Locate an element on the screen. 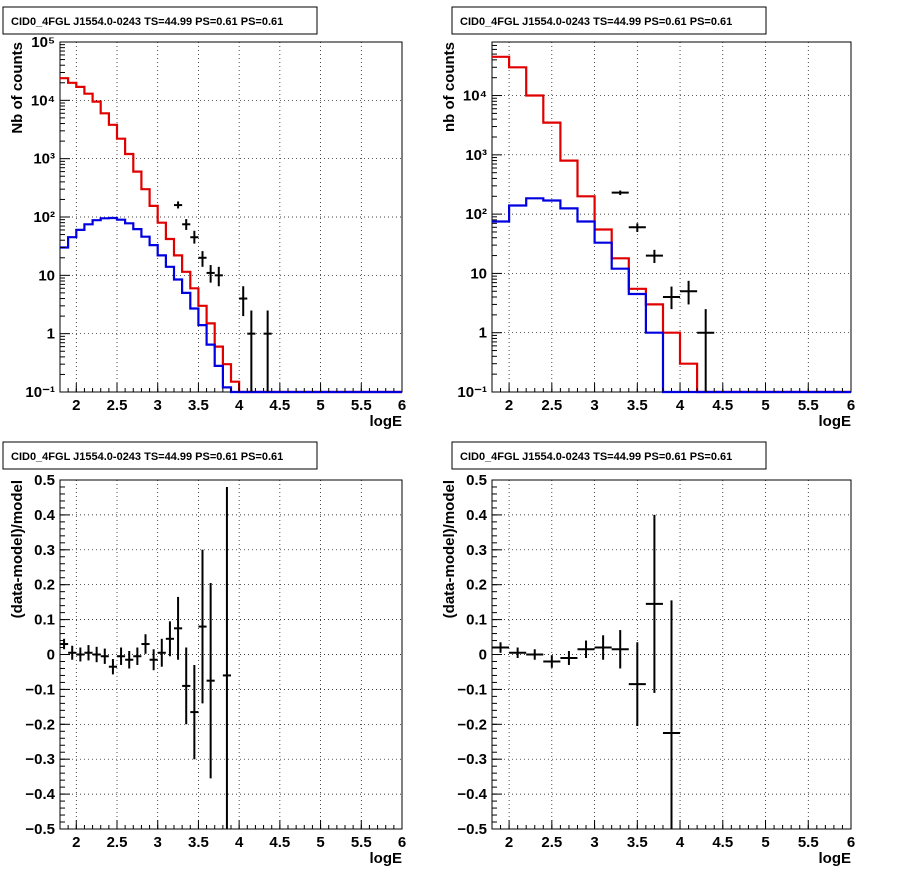  y-tick-label: 10⁴ is located at coordinates (43, 100).